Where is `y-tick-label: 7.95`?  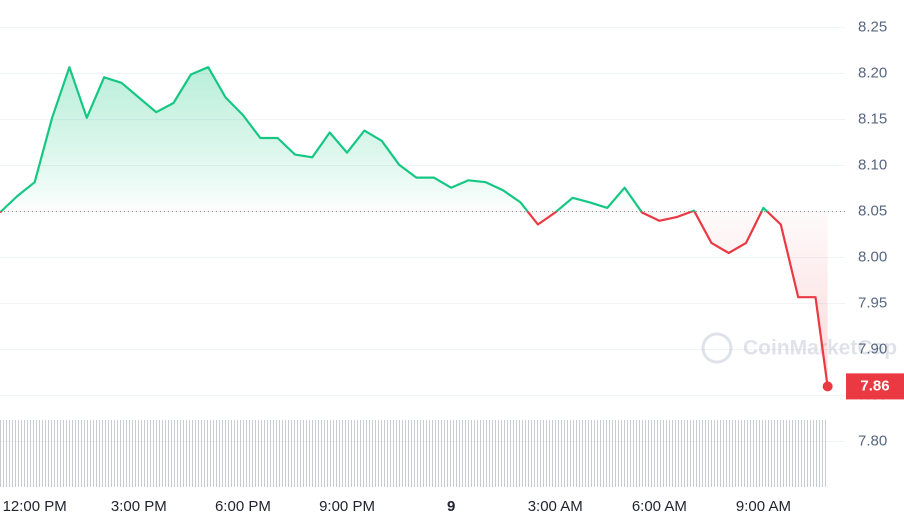 y-tick-label: 7.95 is located at coordinates (872, 303).